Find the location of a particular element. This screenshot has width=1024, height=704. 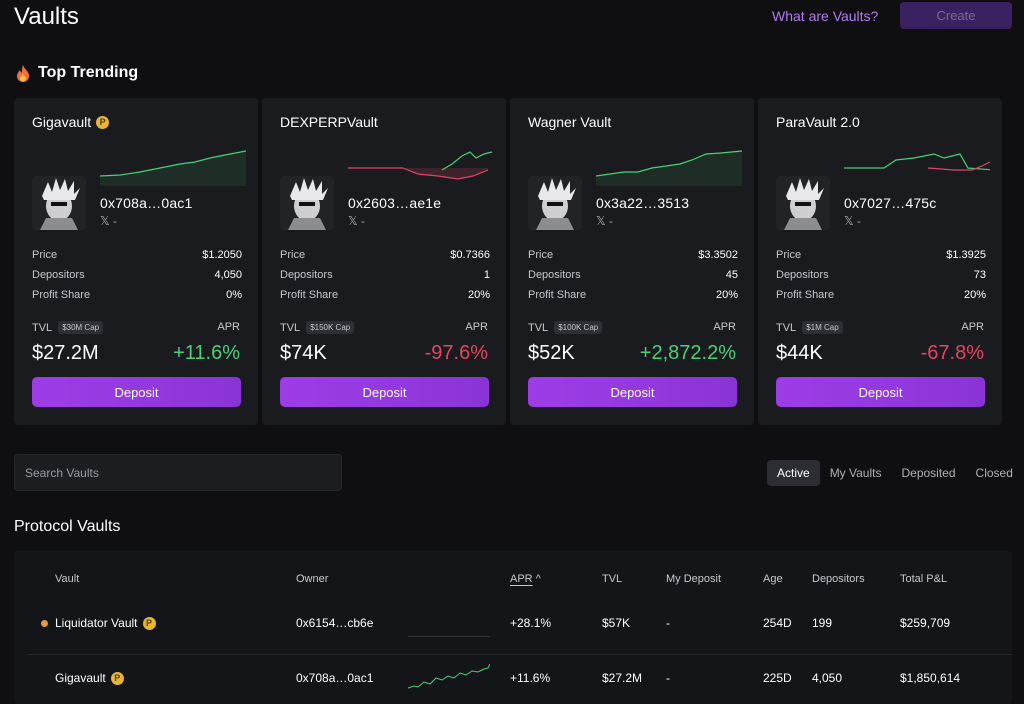

sort-arrow-icon: ^ is located at coordinates (538, 579).